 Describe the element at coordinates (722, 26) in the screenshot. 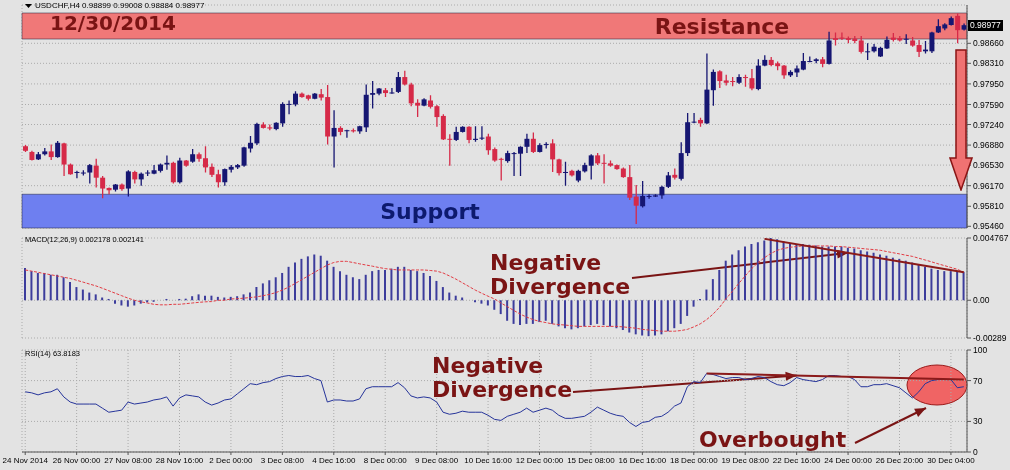

I see `band-label: Resistance` at that location.